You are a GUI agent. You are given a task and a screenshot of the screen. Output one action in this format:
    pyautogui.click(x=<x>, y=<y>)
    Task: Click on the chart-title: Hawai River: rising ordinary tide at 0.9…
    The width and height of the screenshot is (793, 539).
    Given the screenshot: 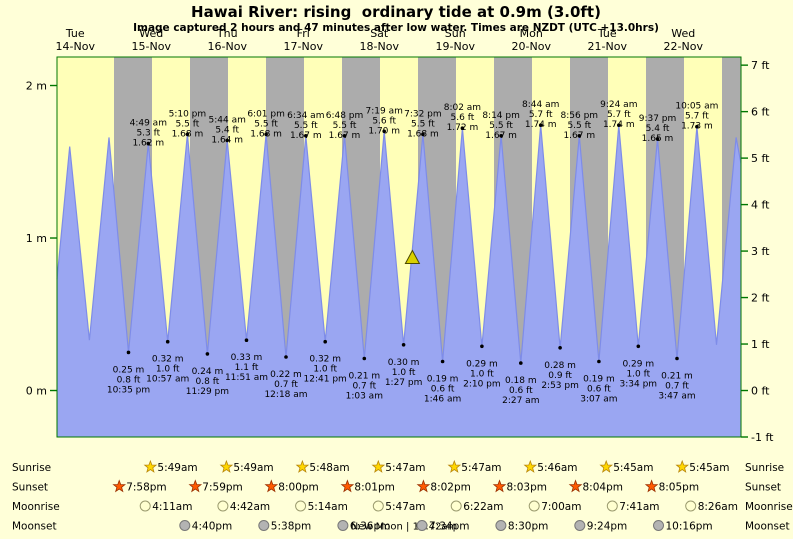 What is the action you would take?
    pyautogui.click(x=396, y=12)
    